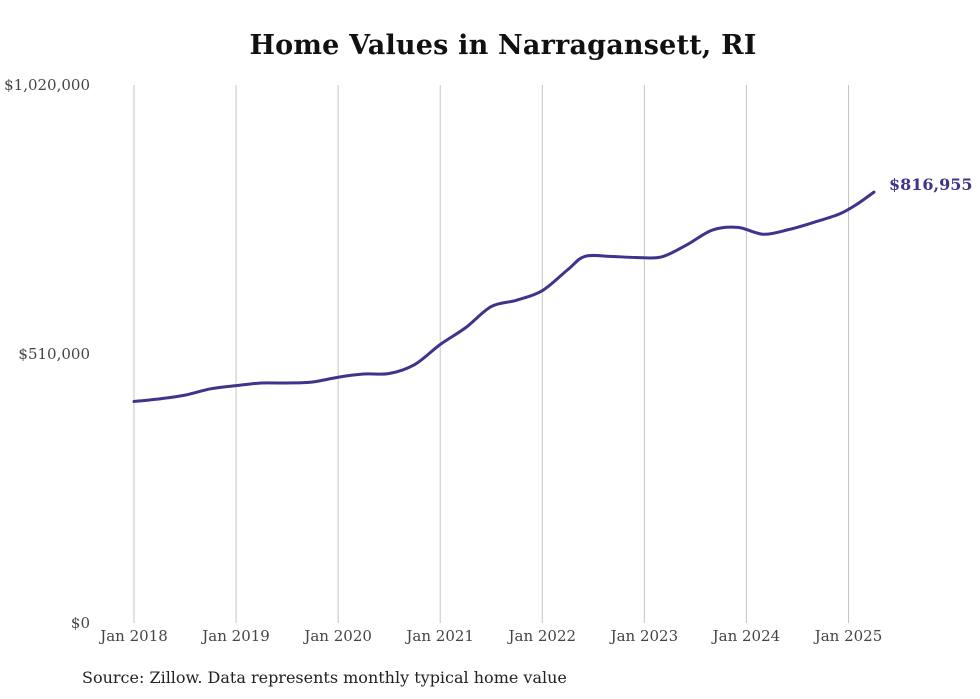 The height and width of the screenshot is (699, 980). What do you see at coordinates (503, 45) in the screenshot?
I see `chart-title: Home Values in Narragansett, RI` at bounding box center [503, 45].